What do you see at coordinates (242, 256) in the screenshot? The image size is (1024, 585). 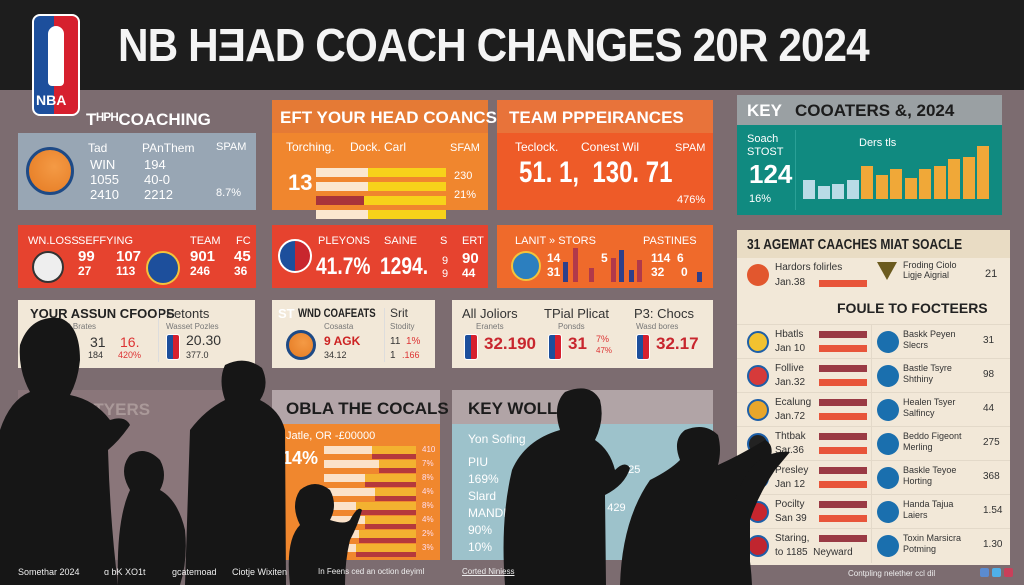 I see `value: 45` at bounding box center [242, 256].